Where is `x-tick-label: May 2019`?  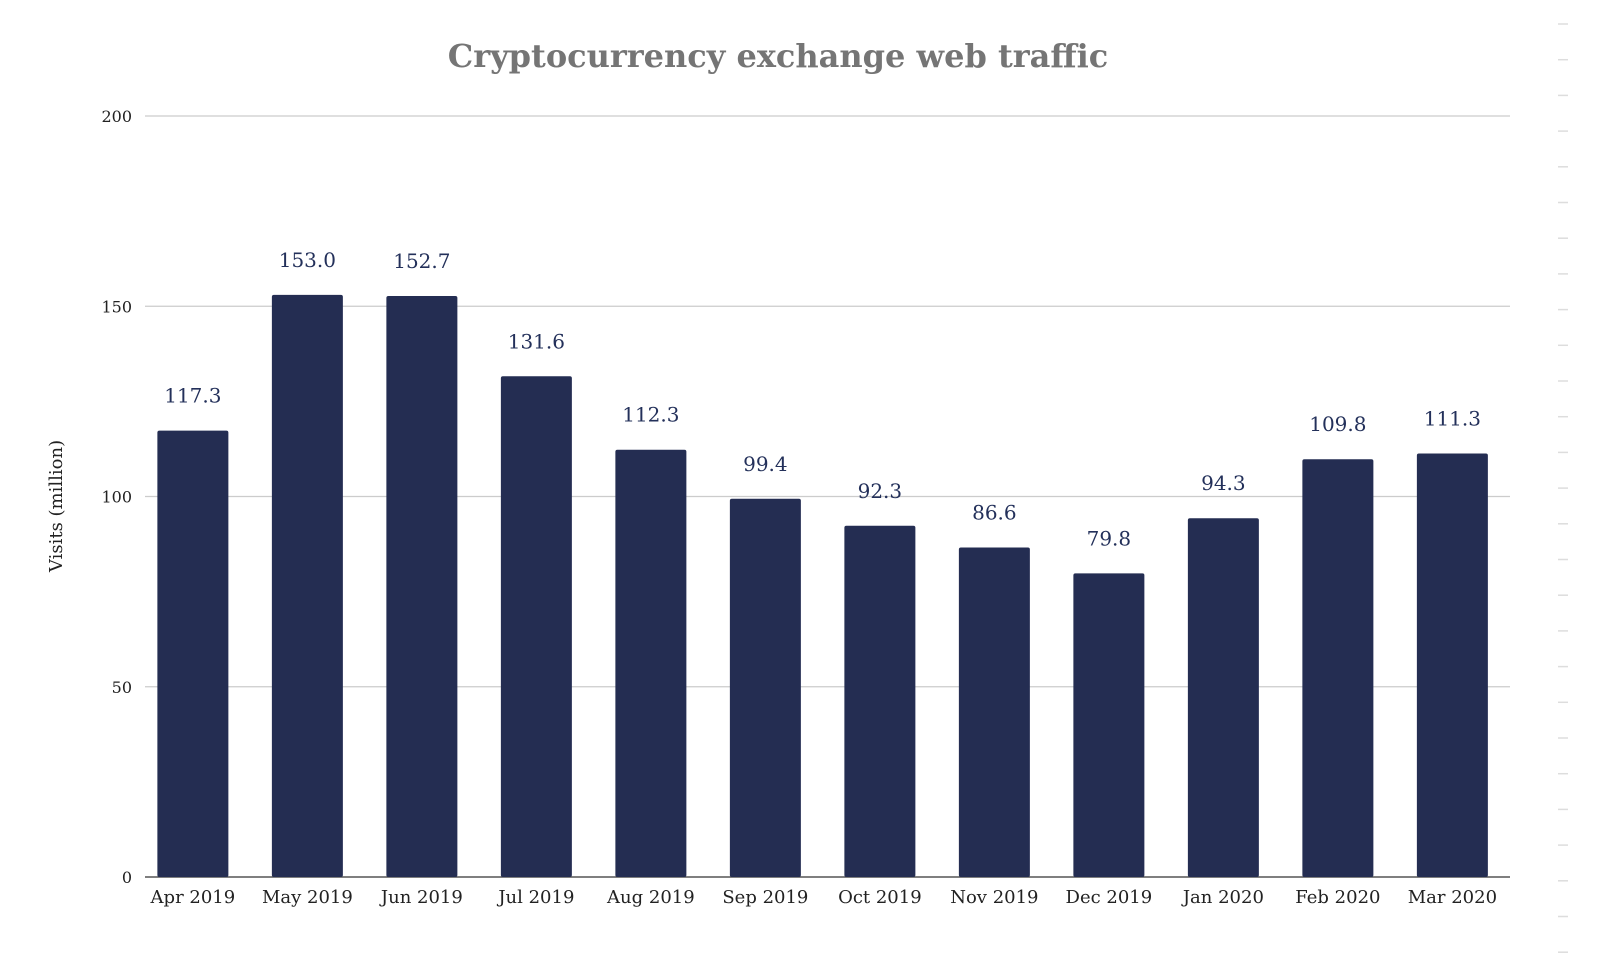 x-tick-label: May 2019 is located at coordinates (307, 897).